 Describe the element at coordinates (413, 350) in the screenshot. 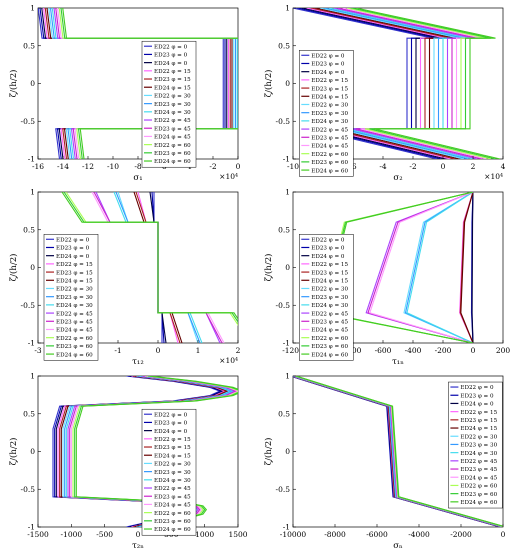

I see `x-tick-label: -400` at that location.